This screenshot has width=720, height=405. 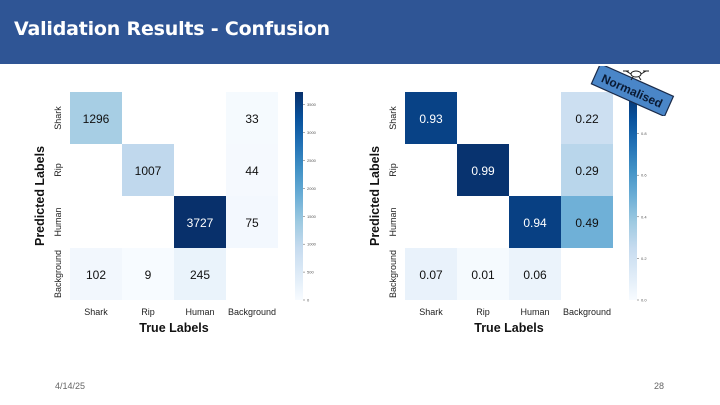 I want to click on colorbar-tick-label: 500, so click(x=310, y=272).